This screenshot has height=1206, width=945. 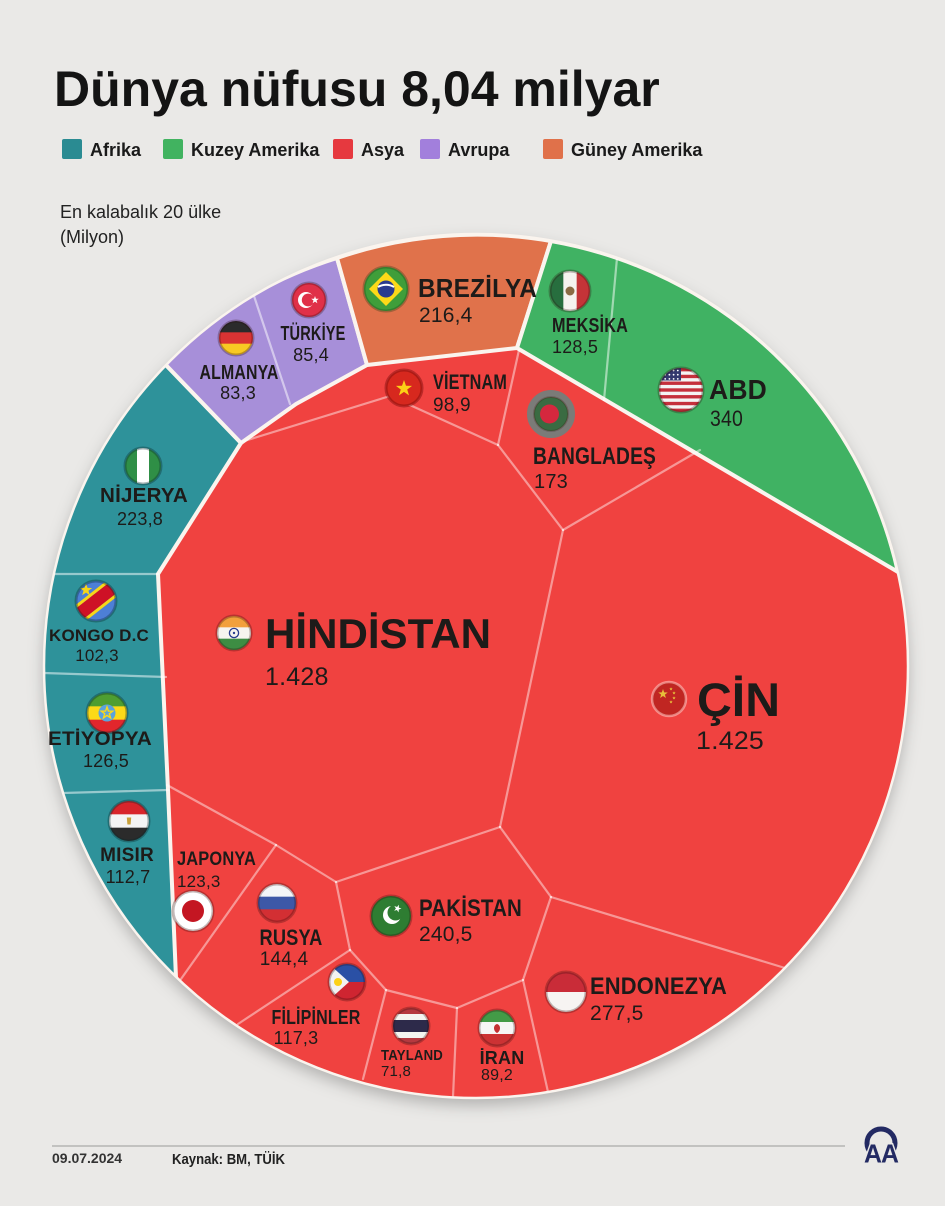 What do you see at coordinates (477, 288) in the screenshot?
I see `svg-text: BREZİLYA` at bounding box center [477, 288].